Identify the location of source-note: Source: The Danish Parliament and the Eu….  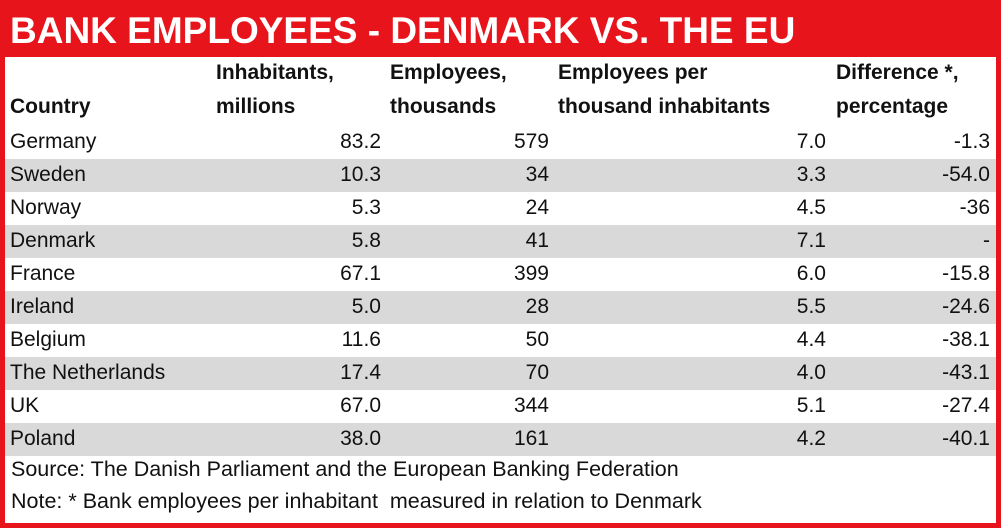
(345, 469).